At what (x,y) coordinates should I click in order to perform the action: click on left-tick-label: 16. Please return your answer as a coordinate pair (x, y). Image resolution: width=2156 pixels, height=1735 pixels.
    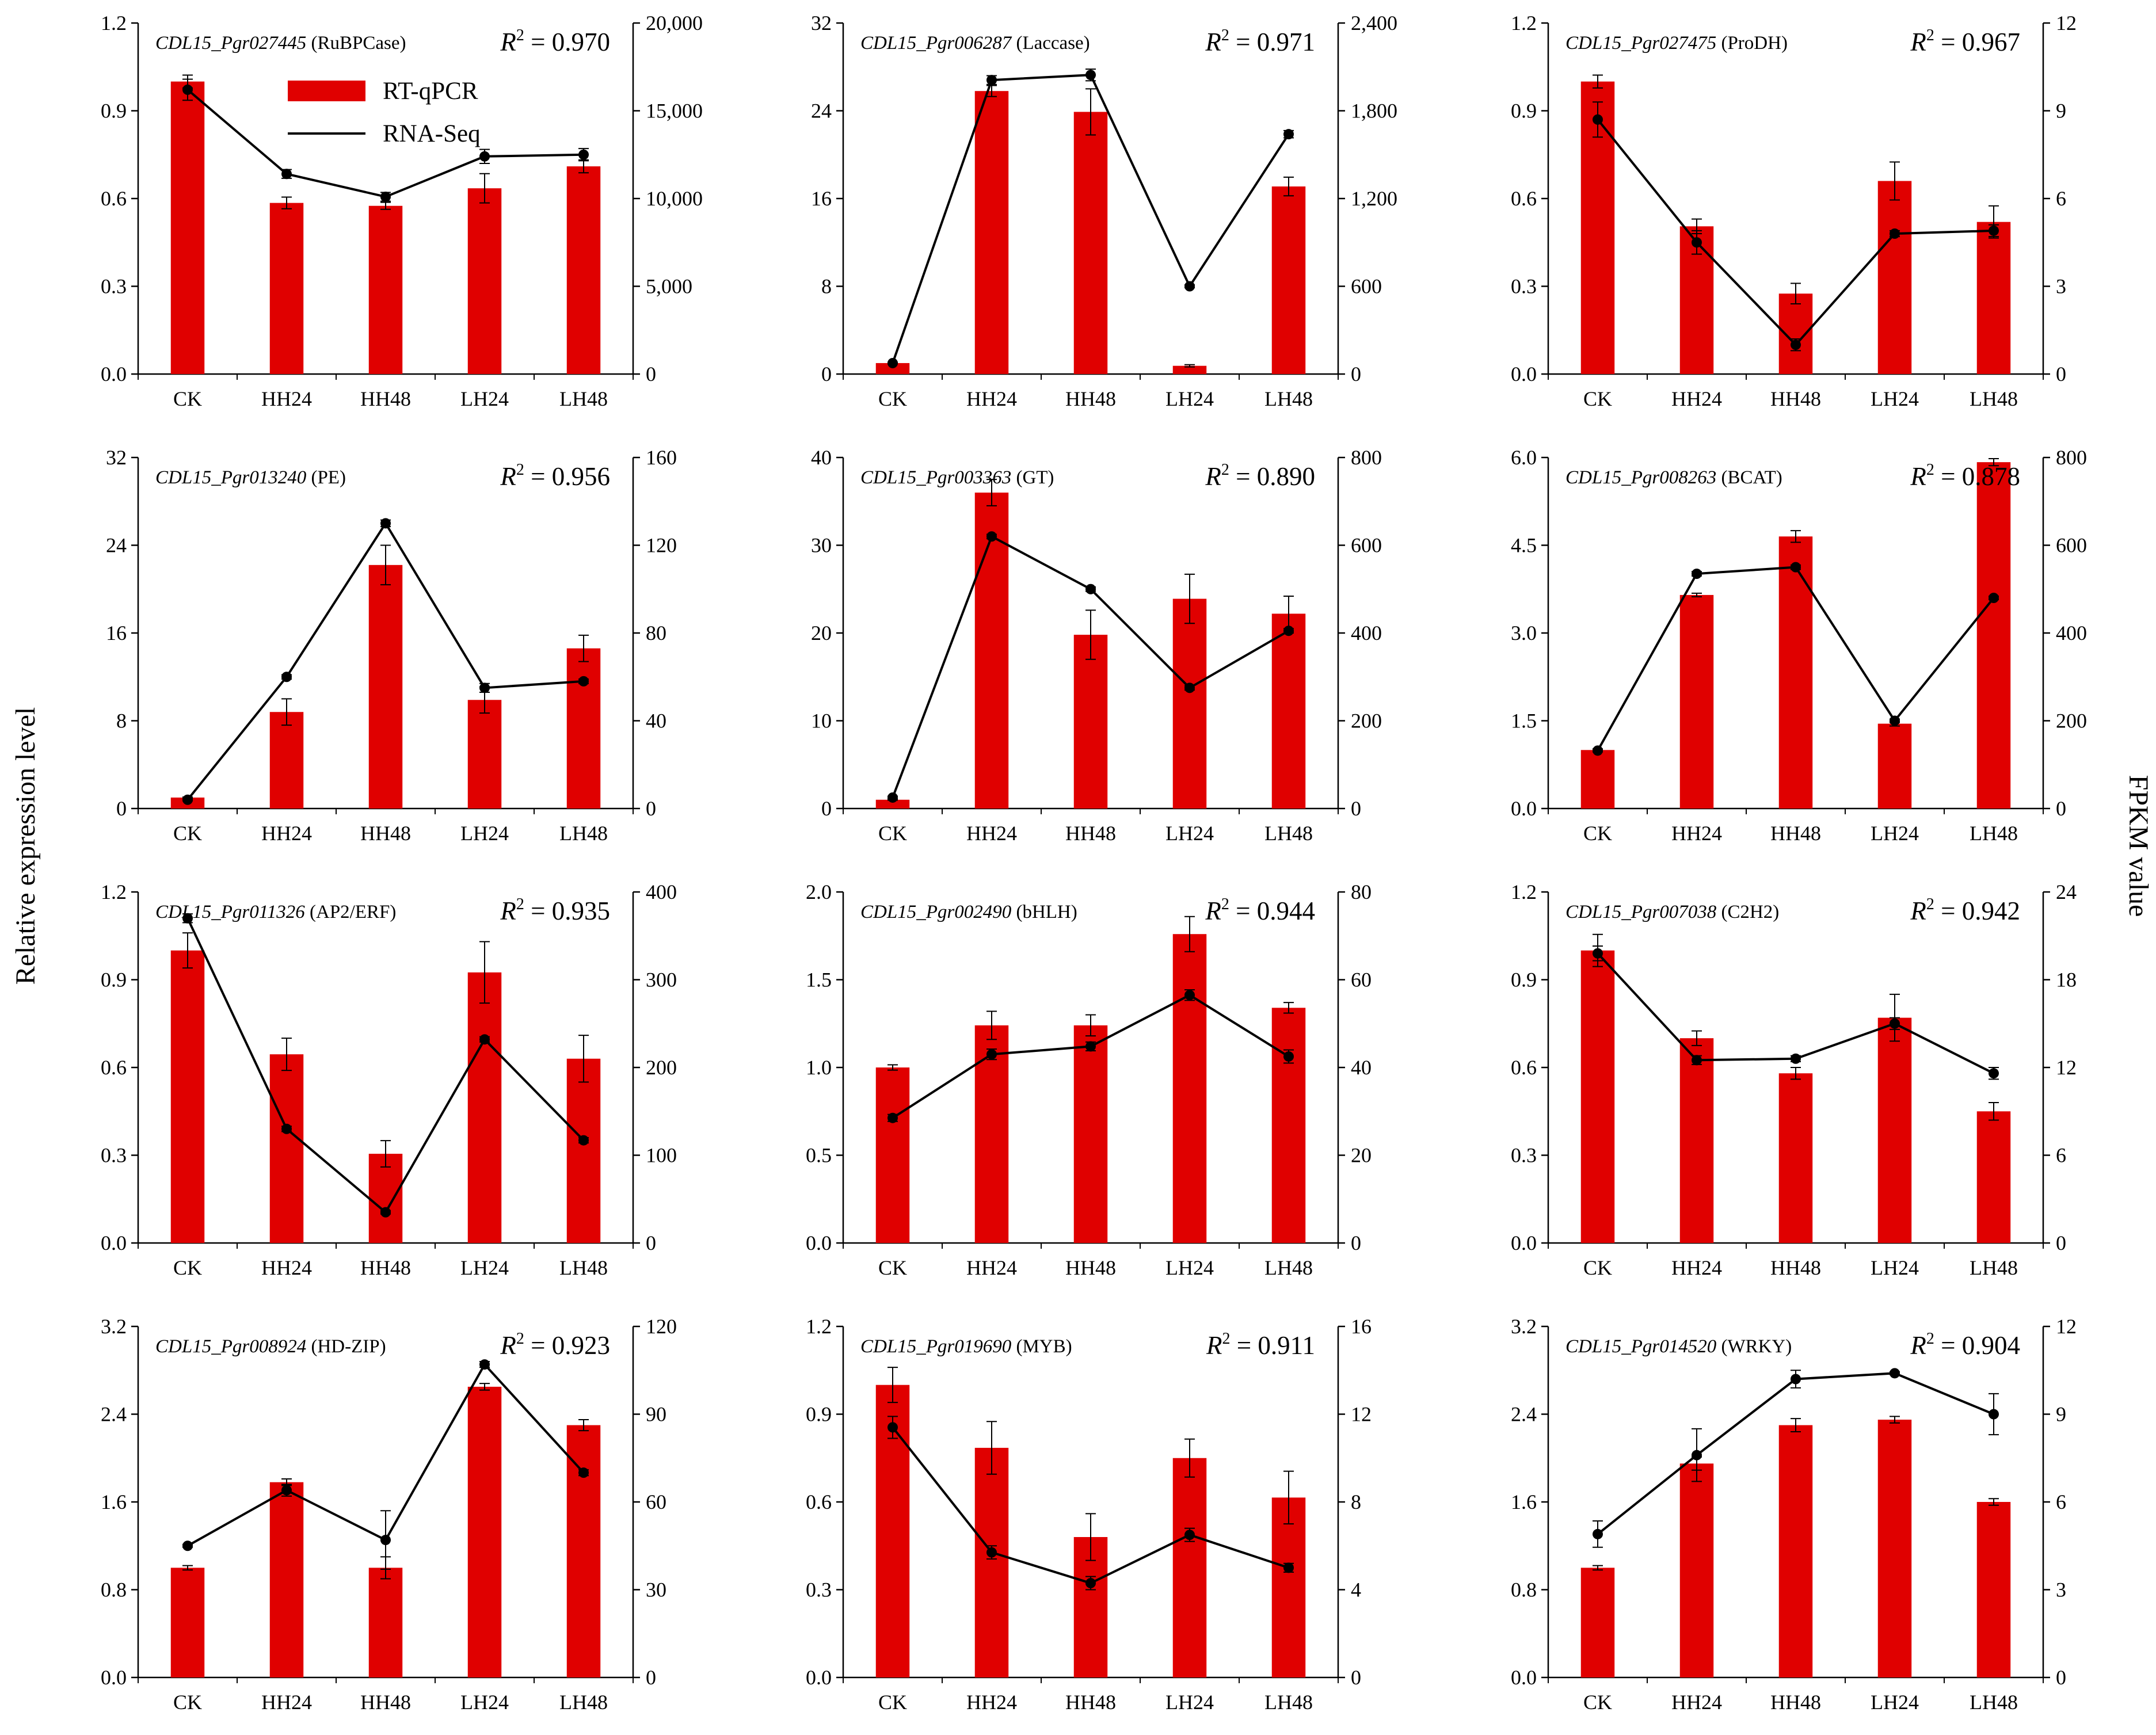
    Looking at the image, I should click on (116, 633).